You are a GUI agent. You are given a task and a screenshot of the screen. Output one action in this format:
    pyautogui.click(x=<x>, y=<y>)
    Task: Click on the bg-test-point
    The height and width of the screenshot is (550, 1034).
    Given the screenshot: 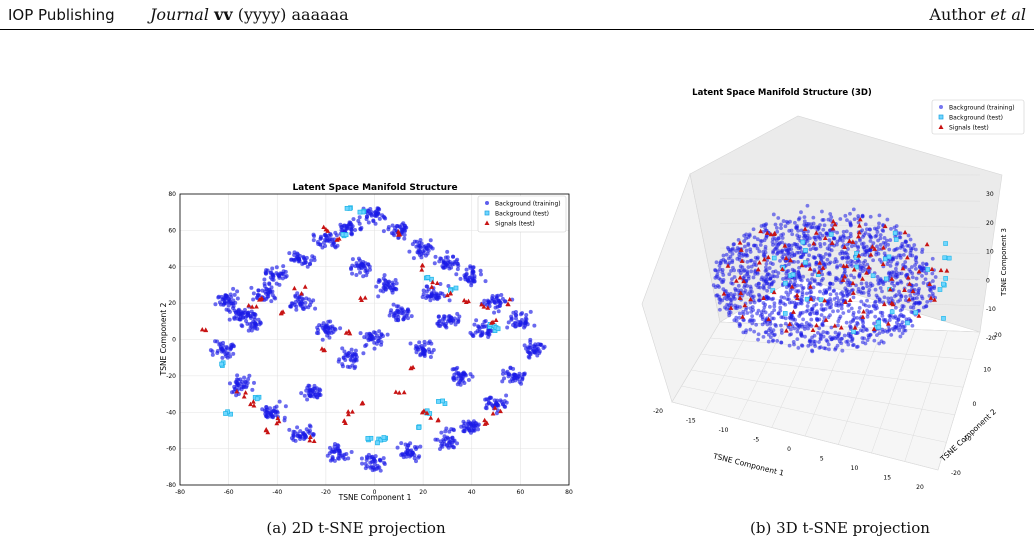 What is the action you would take?
    pyautogui.click(x=346, y=235)
    